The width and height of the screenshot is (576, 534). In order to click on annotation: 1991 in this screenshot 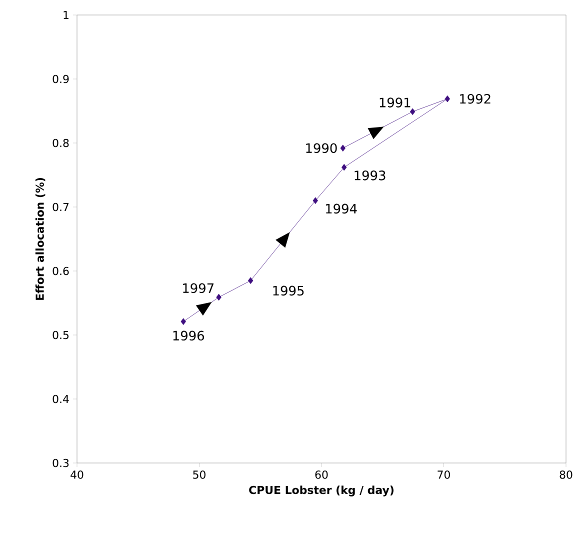, I will do `click(395, 103)`.